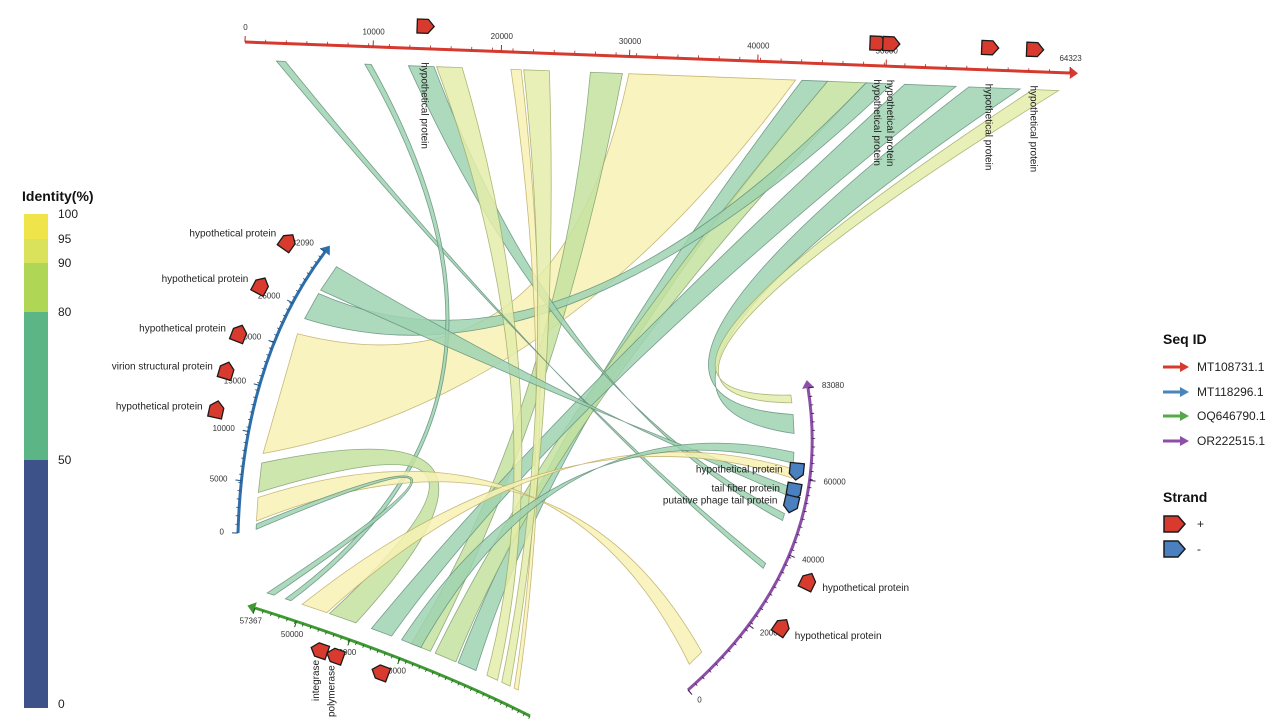  Describe the element at coordinates (1185, 523) in the screenshot. I see `strand-legend-item: +` at that location.